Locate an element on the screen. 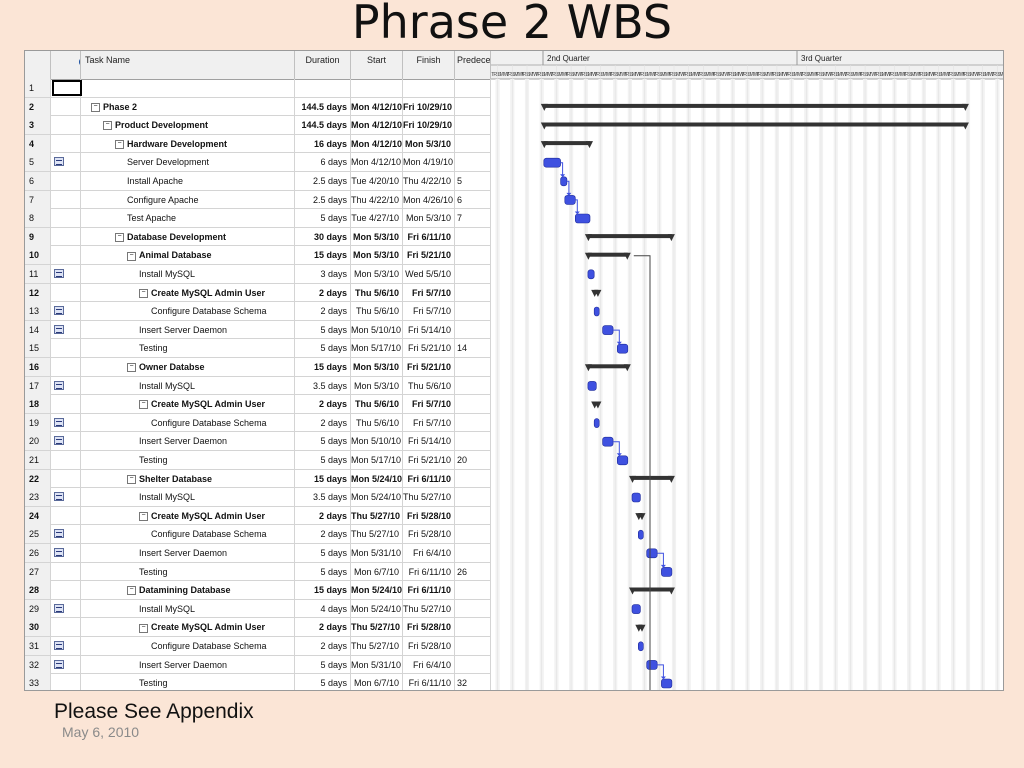 Image resolution: width=1024 pixels, height=768 pixels. row-predecessors: 7 is located at coordinates (473, 218).